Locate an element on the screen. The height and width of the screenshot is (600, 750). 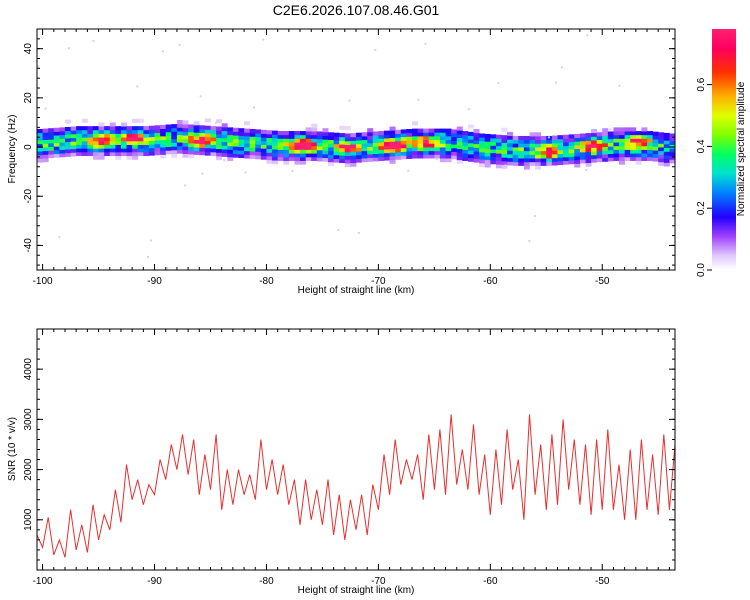
spectrogram-x-axis-label: Height of straight line (km) is located at coordinates (356, 290).